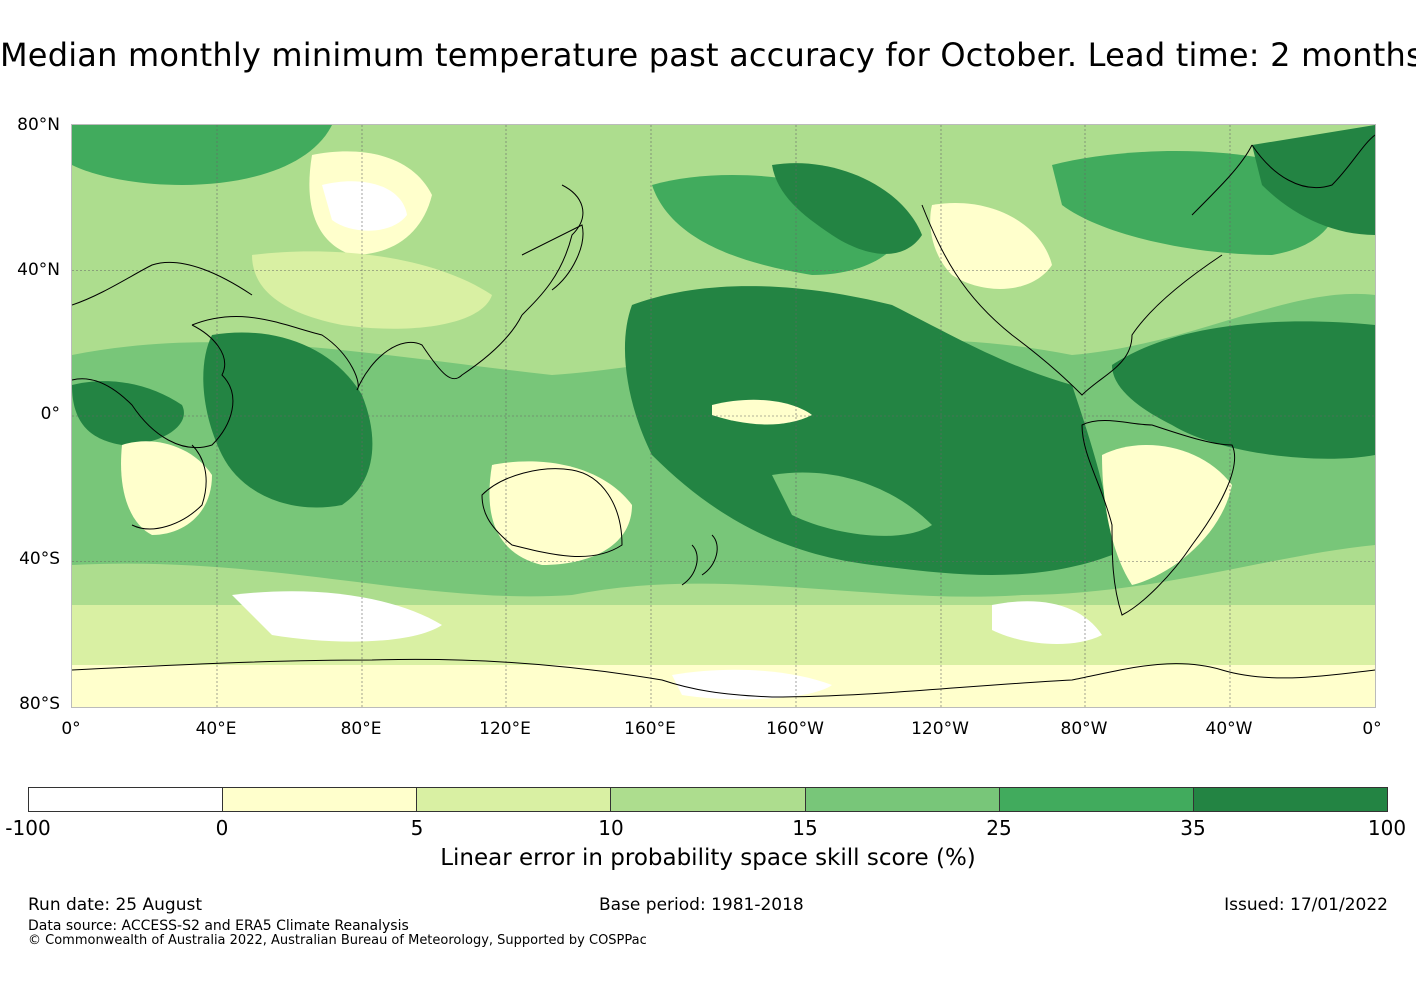  What do you see at coordinates (39, 559) in the screenshot?
I see `lat-label-40s: 40°S` at bounding box center [39, 559].